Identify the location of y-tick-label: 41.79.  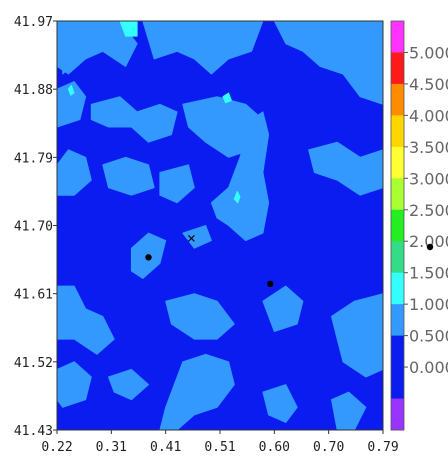
(33, 158).